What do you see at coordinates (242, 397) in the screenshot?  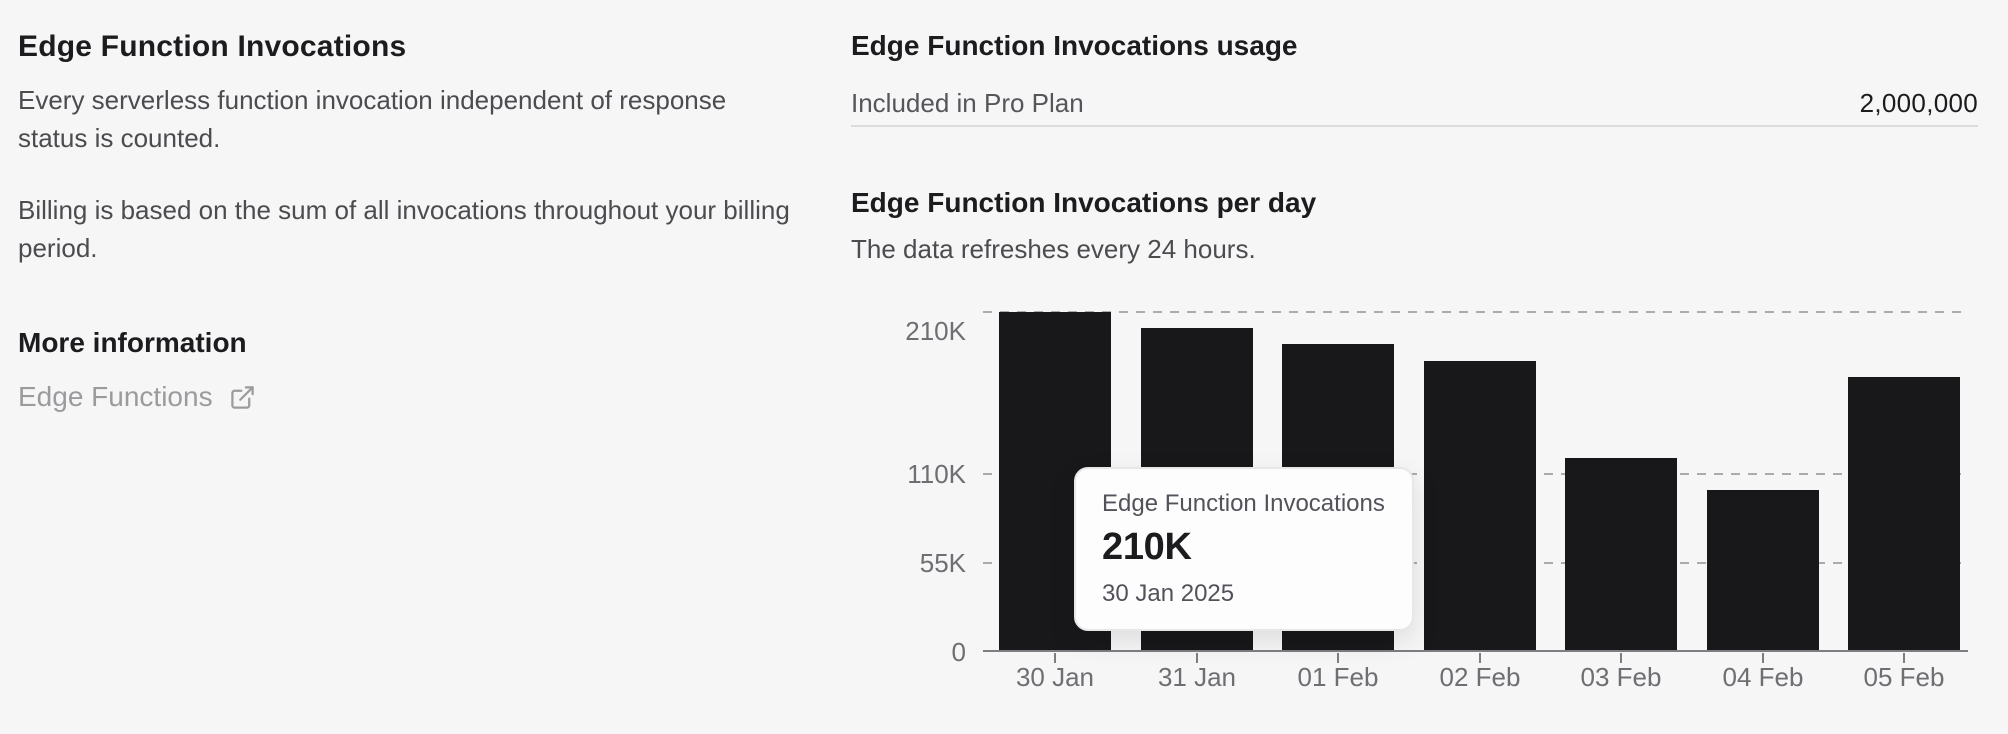 I see `external-link-icon` at bounding box center [242, 397].